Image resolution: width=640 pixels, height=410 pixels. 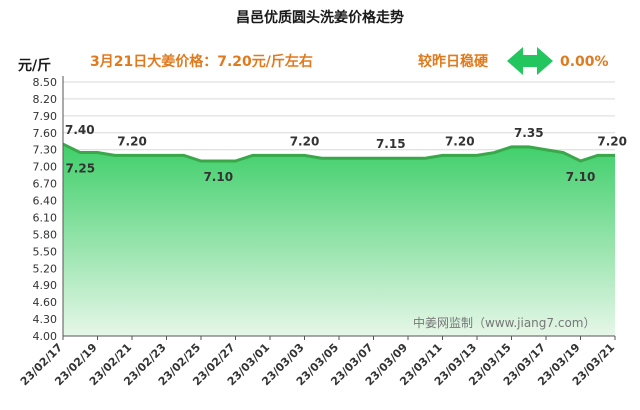 What do you see at coordinates (80, 130) in the screenshot?
I see `data-label: 7.40` at bounding box center [80, 130].